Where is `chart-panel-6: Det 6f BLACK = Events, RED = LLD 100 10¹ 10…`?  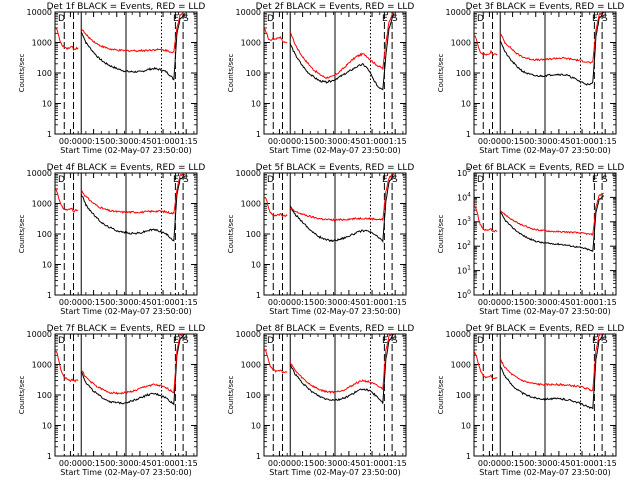
chart-panel-6: Det 6f BLACK = Events, RED = LLD 100 10¹ 10… is located at coordinates (530, 239).